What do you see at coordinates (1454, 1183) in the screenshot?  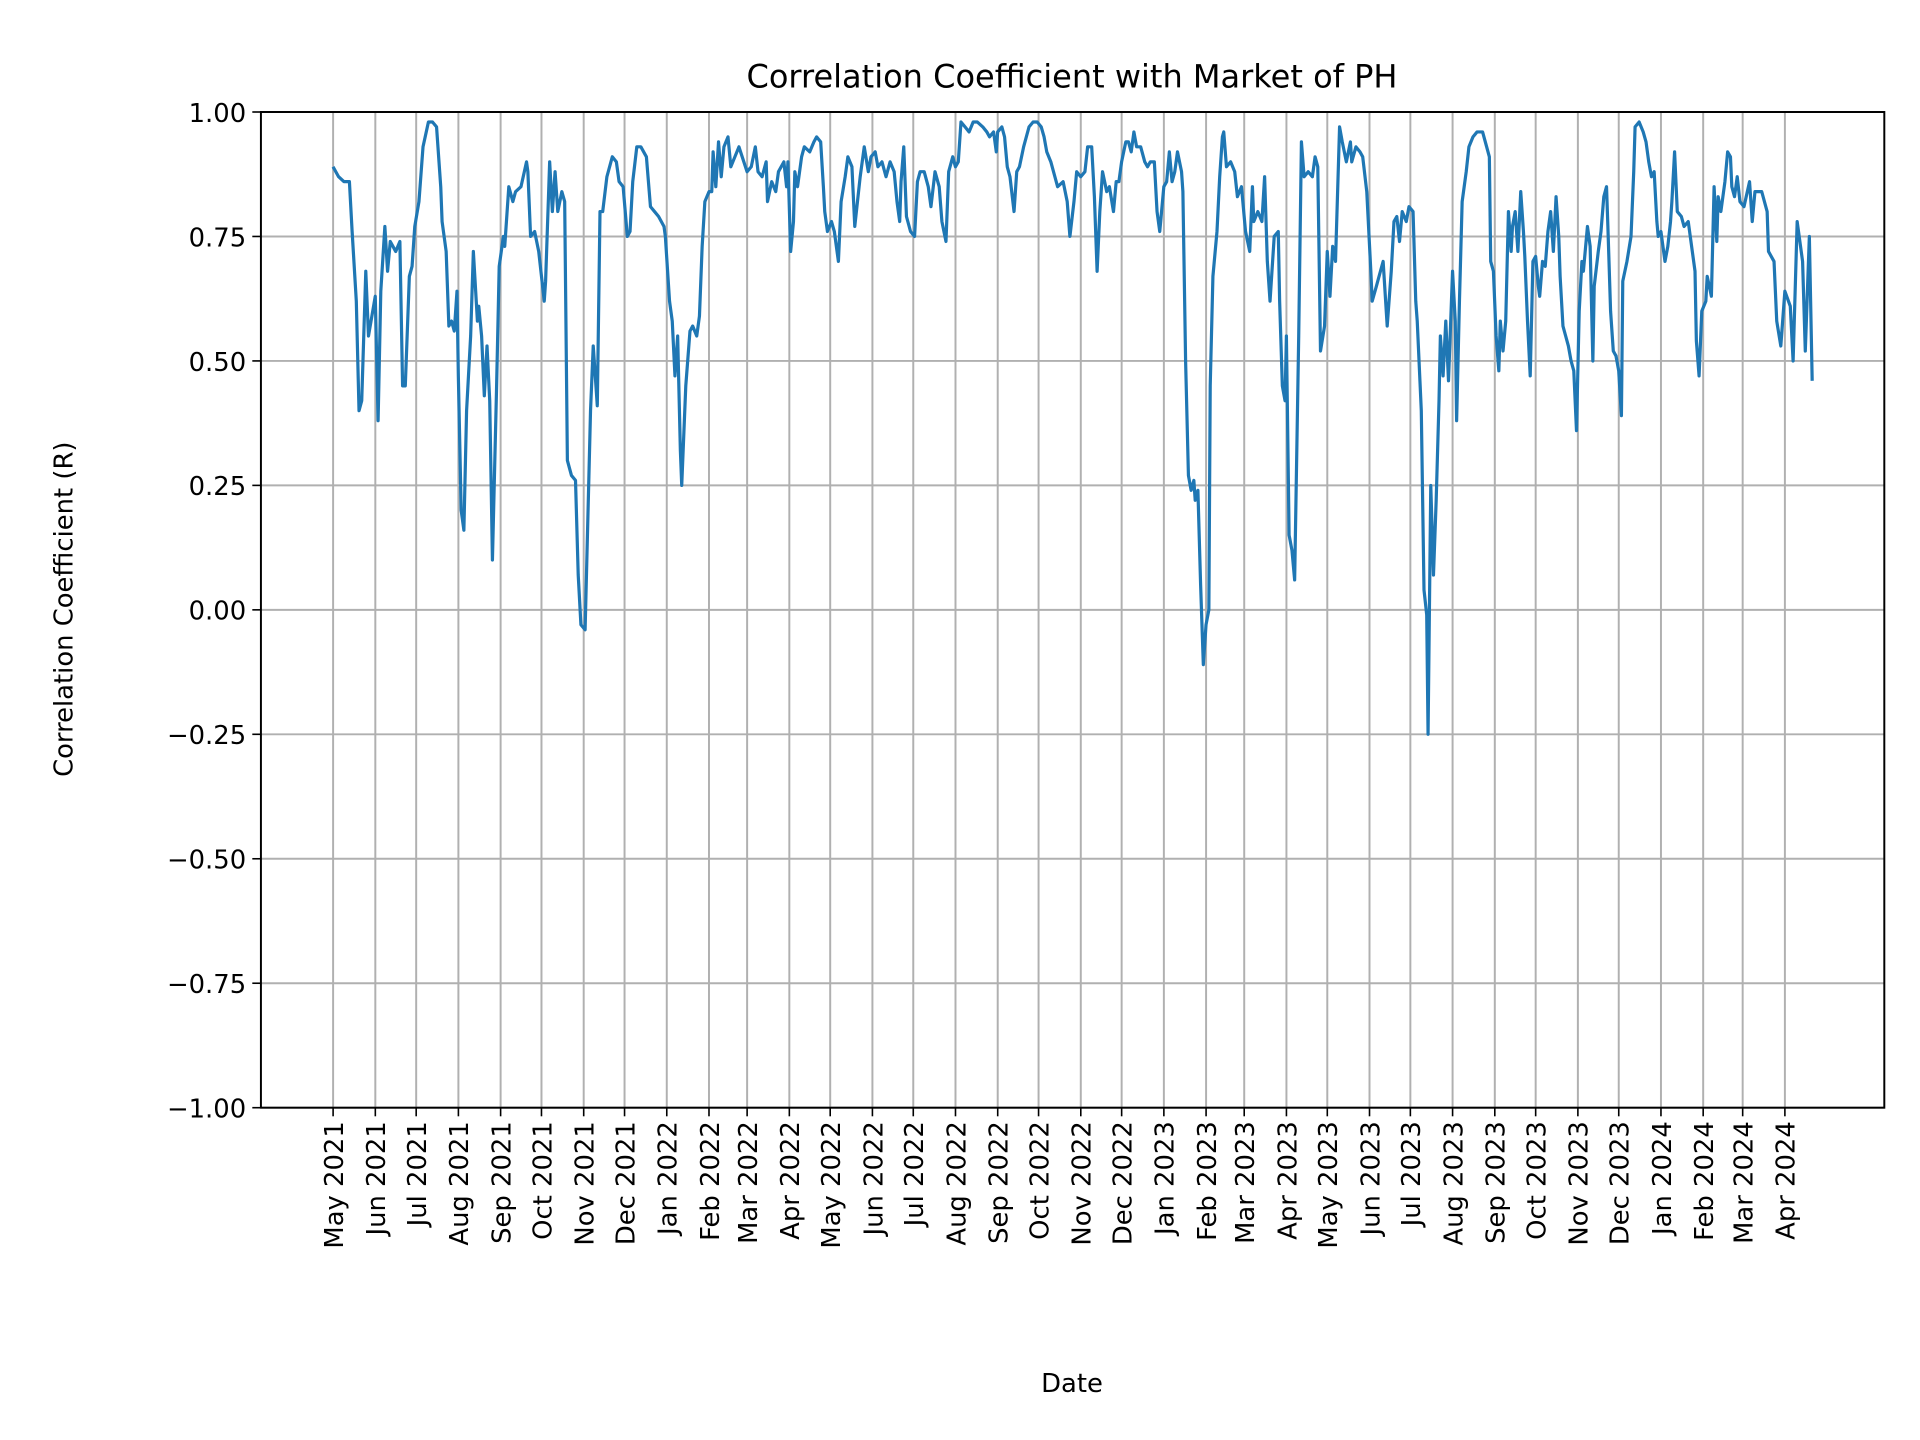 I see `x-tick-label: Aug 2023` at bounding box center [1454, 1183].